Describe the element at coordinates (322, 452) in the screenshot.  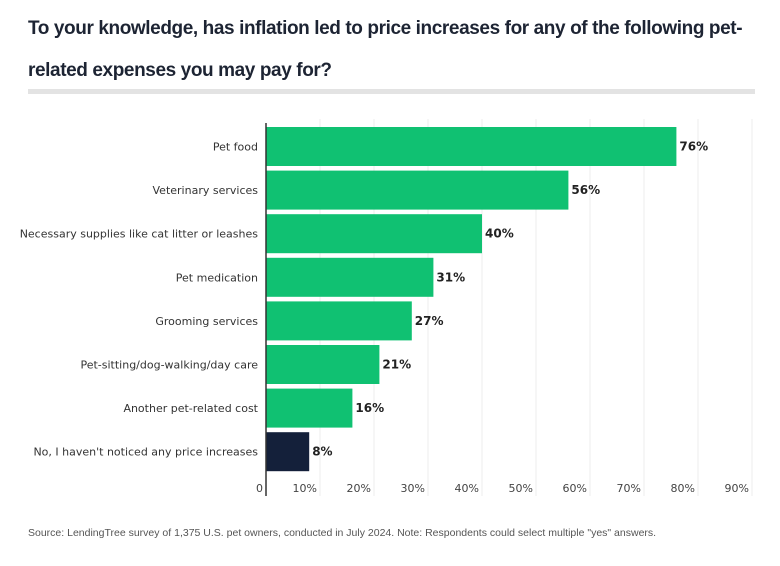
I see `data-label: 8%` at that location.